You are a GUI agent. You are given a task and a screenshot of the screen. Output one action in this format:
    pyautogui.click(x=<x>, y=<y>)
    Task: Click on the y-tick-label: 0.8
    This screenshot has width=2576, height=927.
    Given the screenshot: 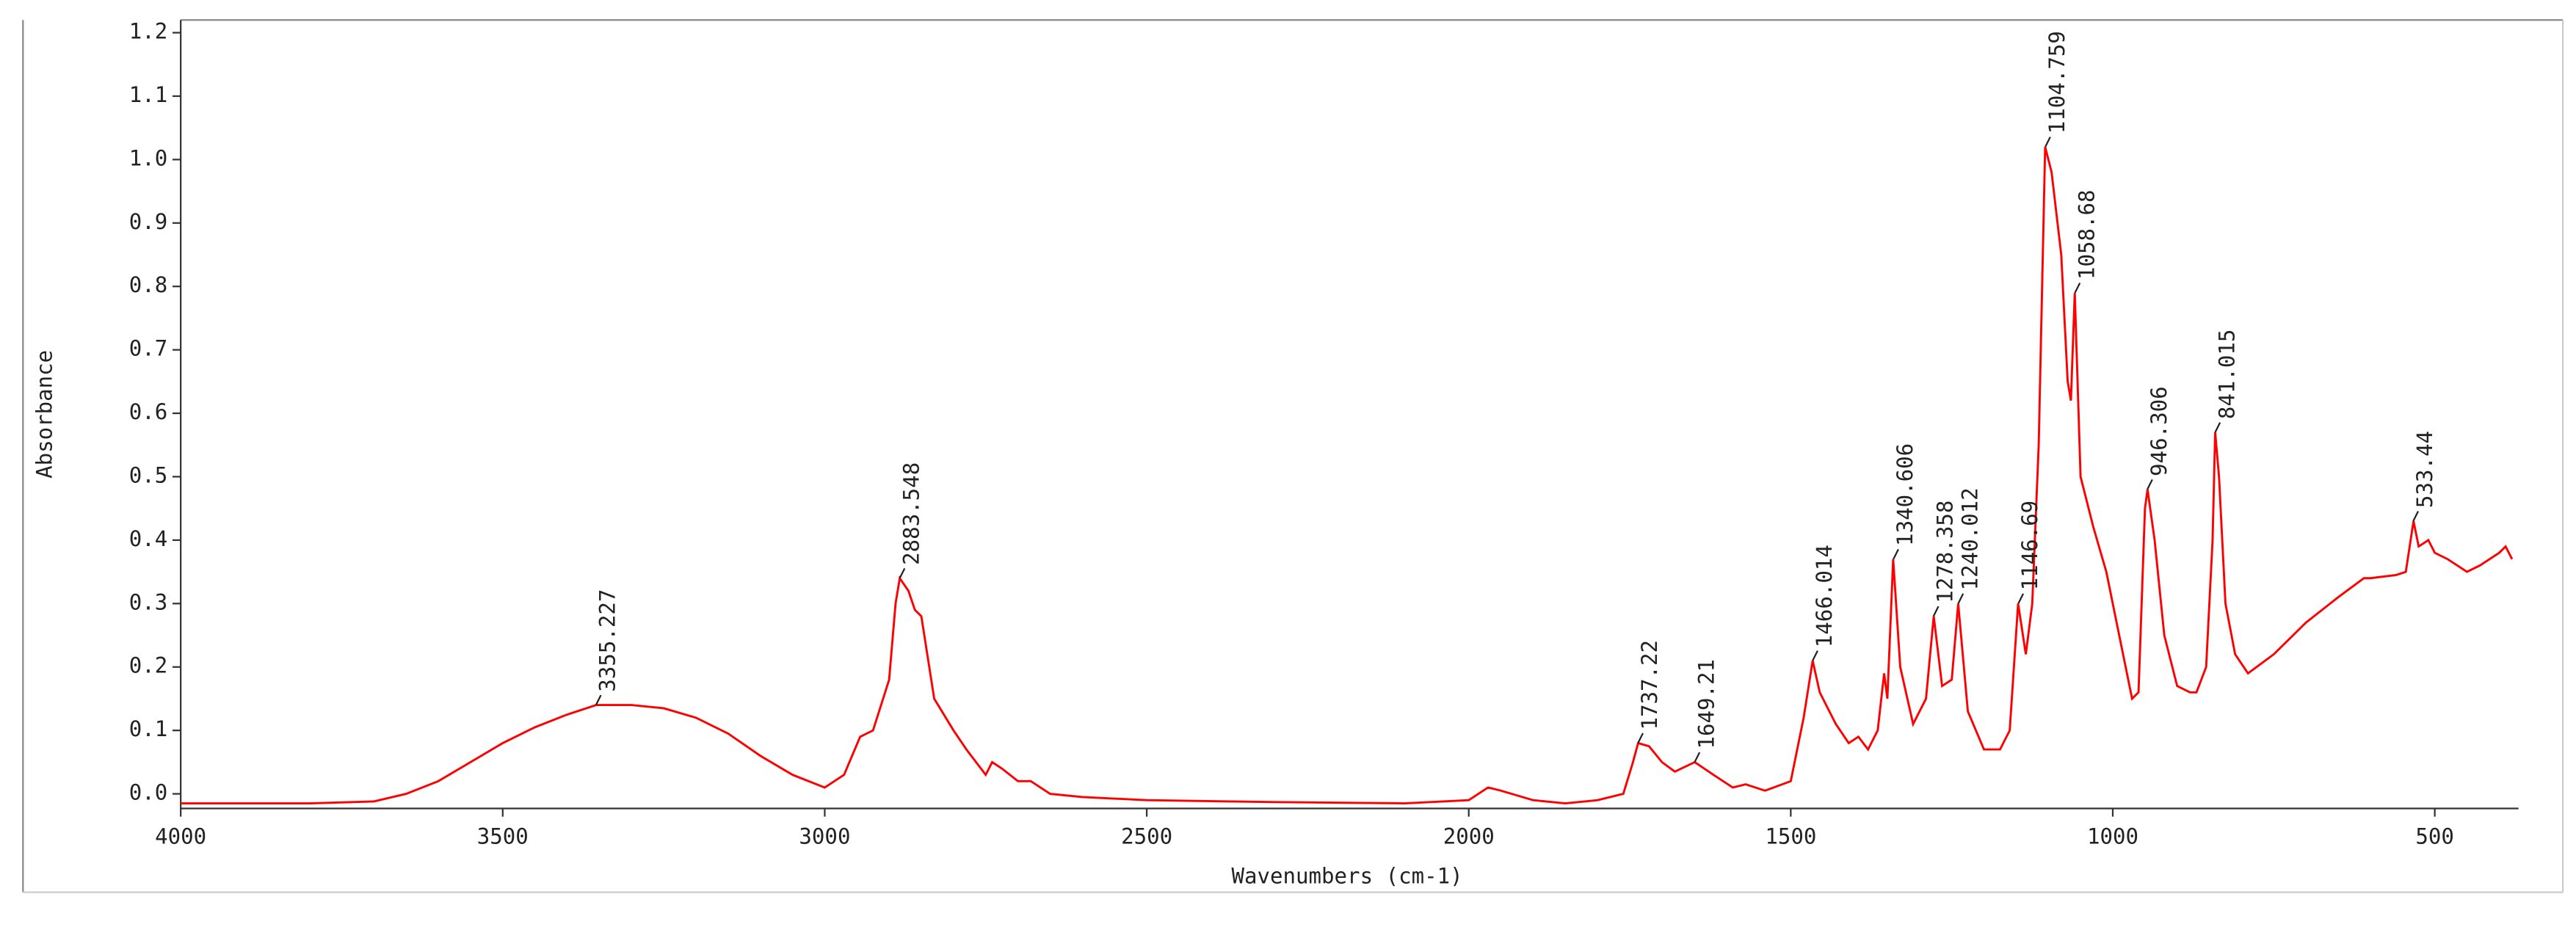 What is the action you would take?
    pyautogui.click(x=148, y=284)
    